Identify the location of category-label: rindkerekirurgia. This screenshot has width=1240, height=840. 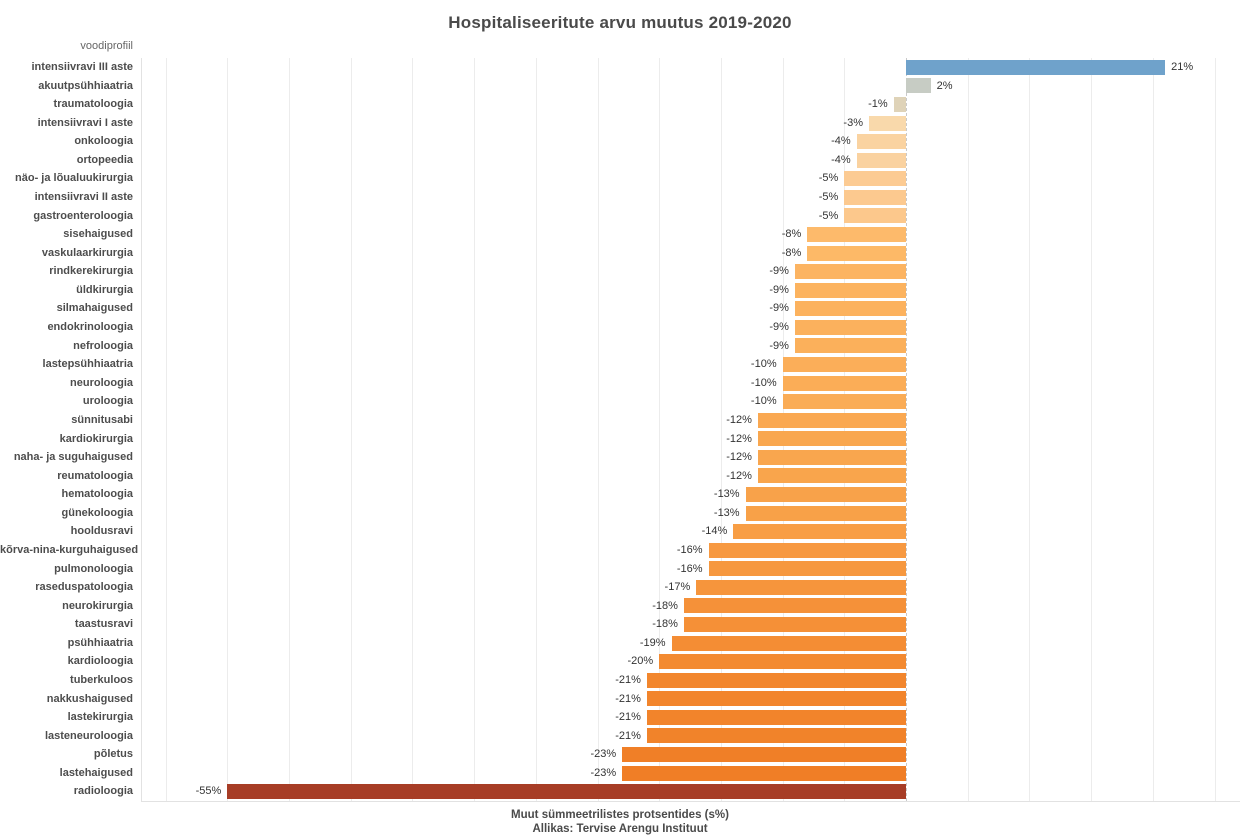
(91, 271).